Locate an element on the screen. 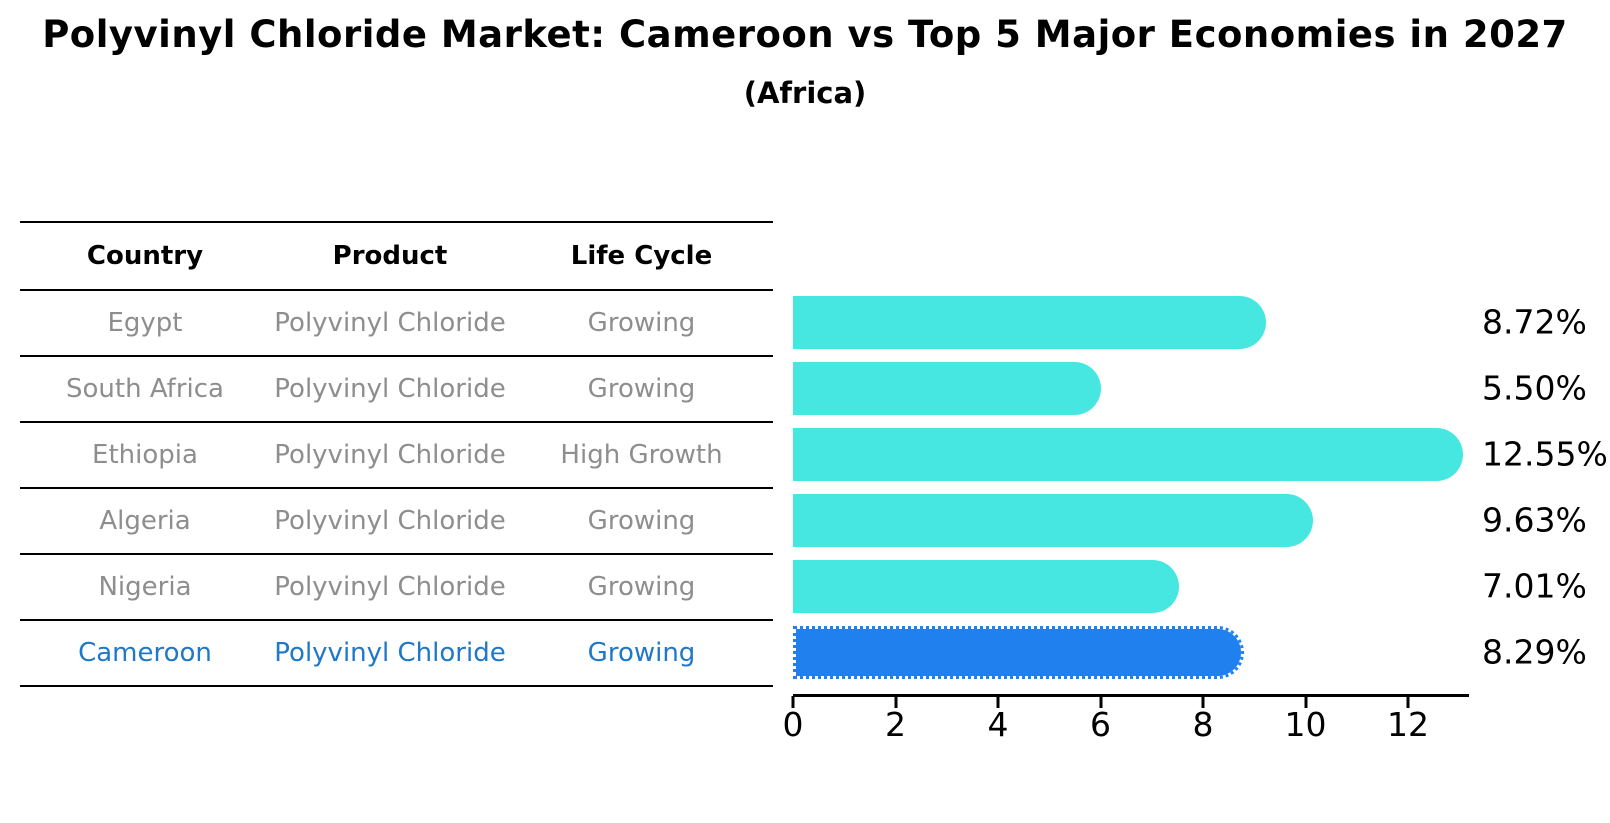 The height and width of the screenshot is (823, 1610). tick-label: 10 is located at coordinates (1305, 724).